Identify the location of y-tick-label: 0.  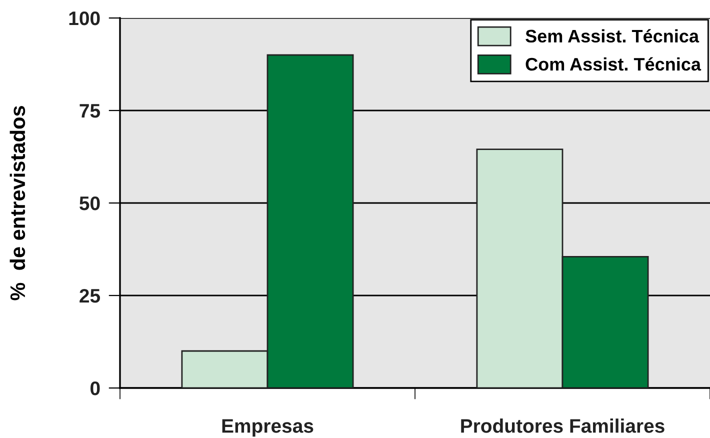
(95, 388).